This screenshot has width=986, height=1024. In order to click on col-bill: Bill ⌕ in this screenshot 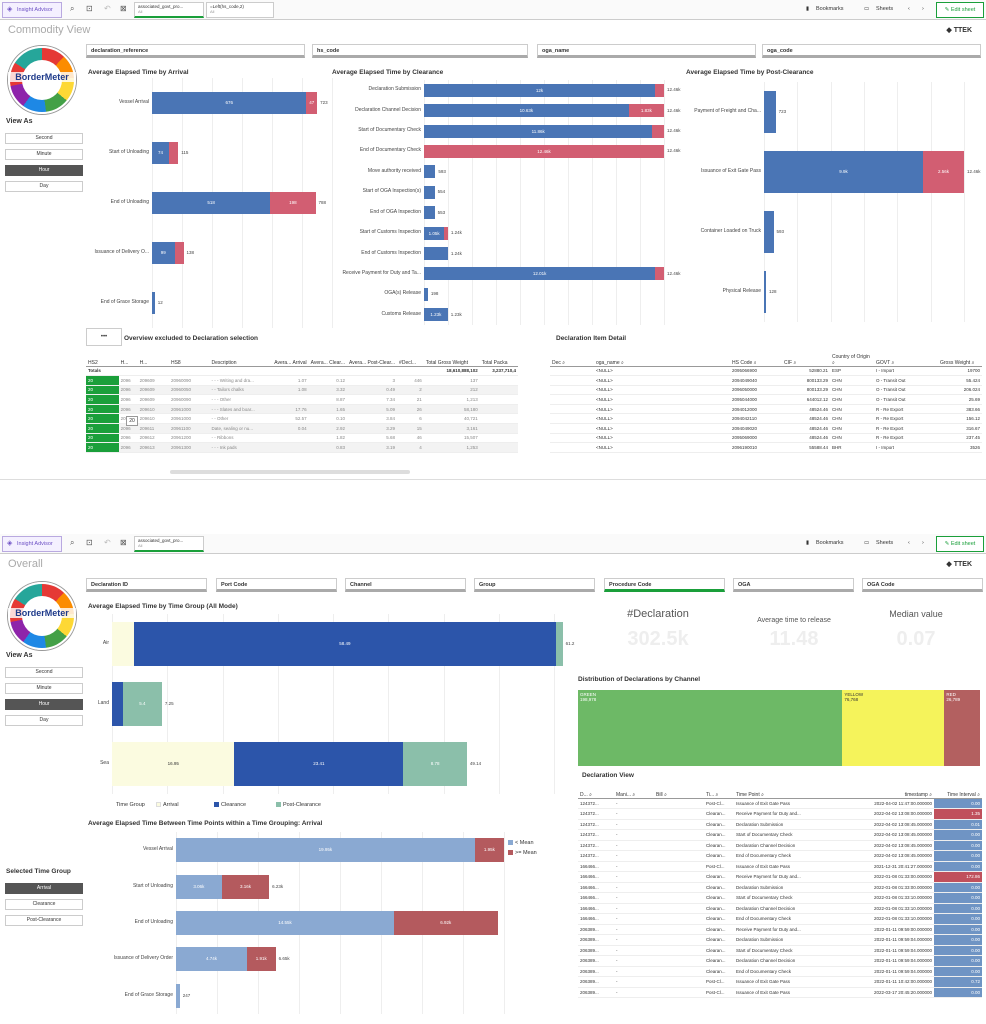, I will do `click(679, 791)`.